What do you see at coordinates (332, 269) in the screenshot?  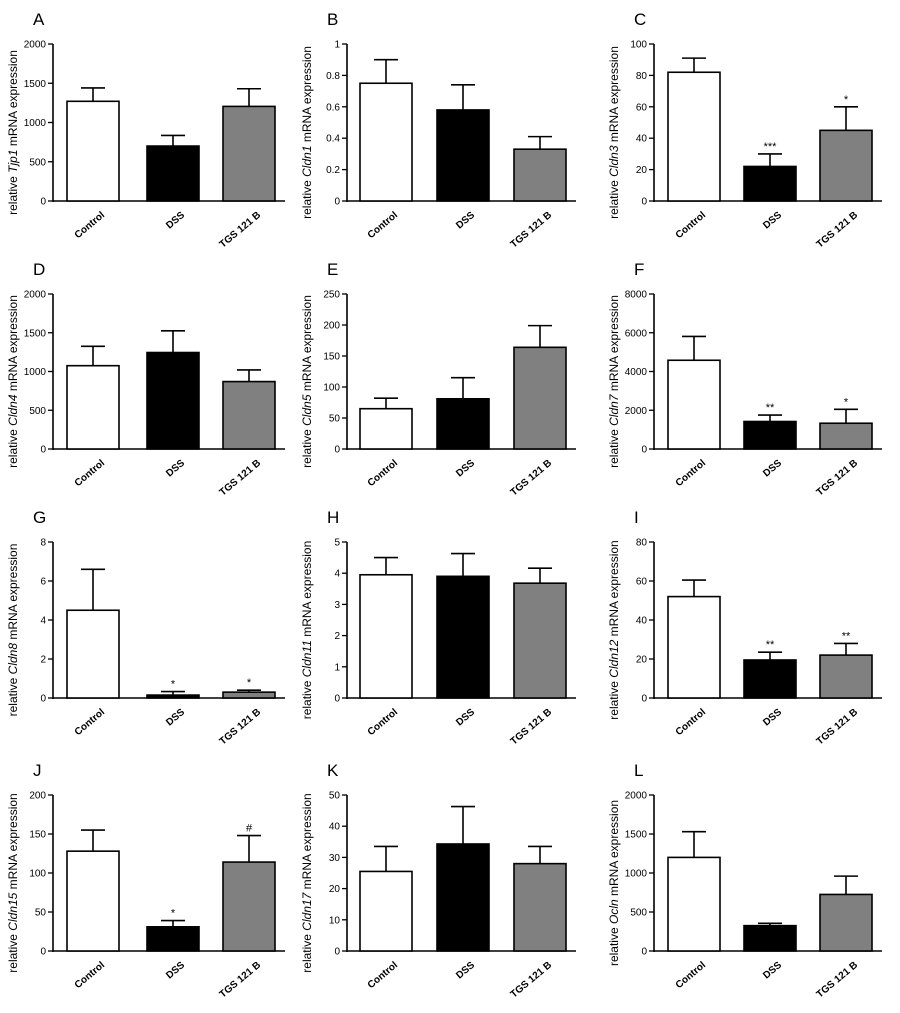 I see `panel-letter: E` at bounding box center [332, 269].